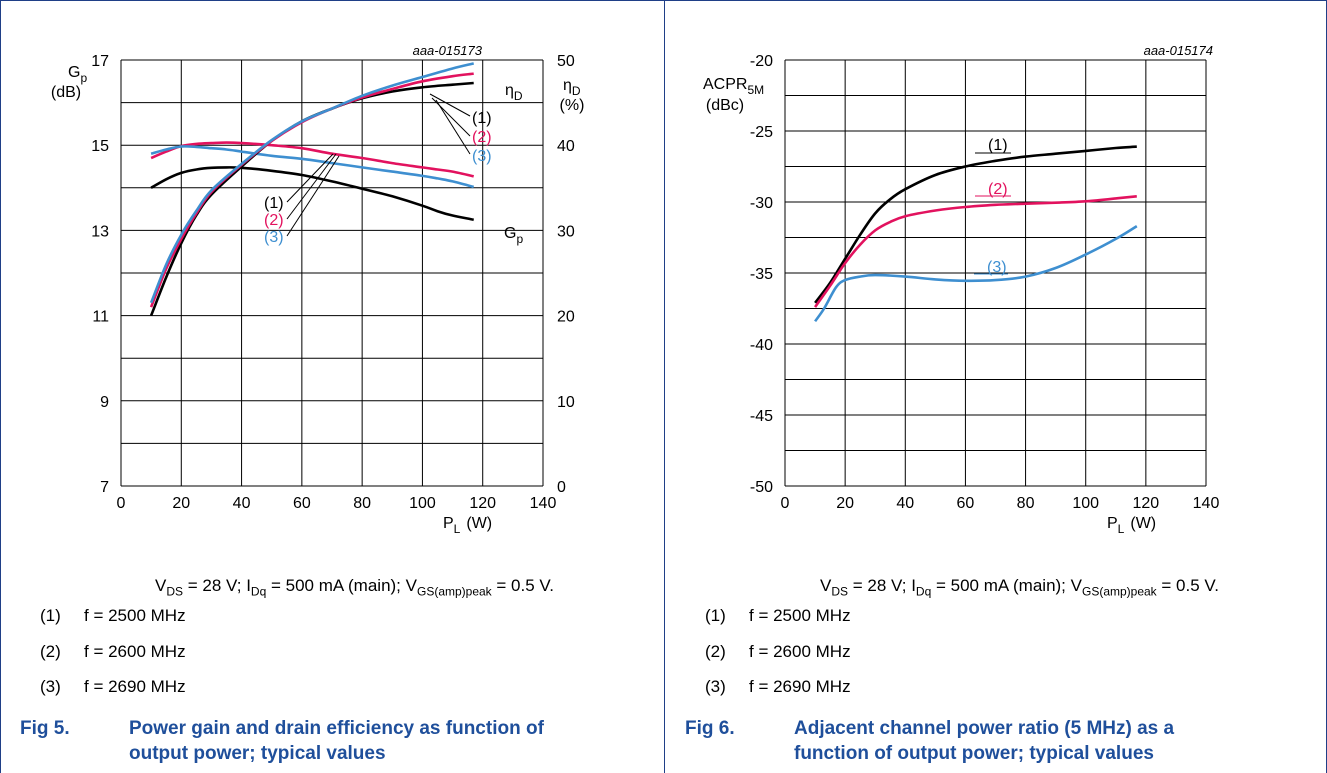 The height and width of the screenshot is (773, 1327). I want to click on y-axis-left-label: Gp, so click(77, 74).